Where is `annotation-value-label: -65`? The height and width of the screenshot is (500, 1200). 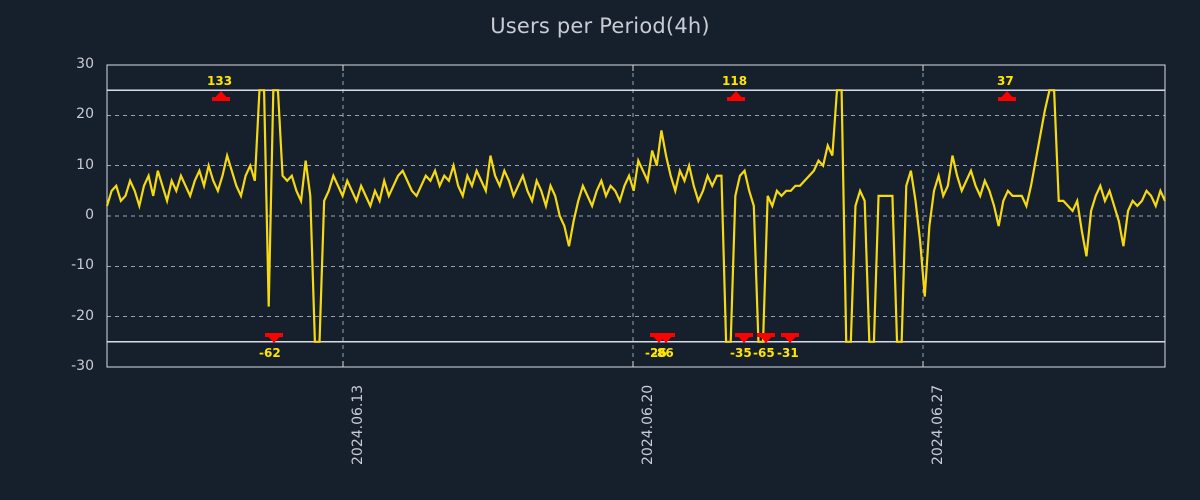
annotation-value-label: -65 is located at coordinates (764, 353).